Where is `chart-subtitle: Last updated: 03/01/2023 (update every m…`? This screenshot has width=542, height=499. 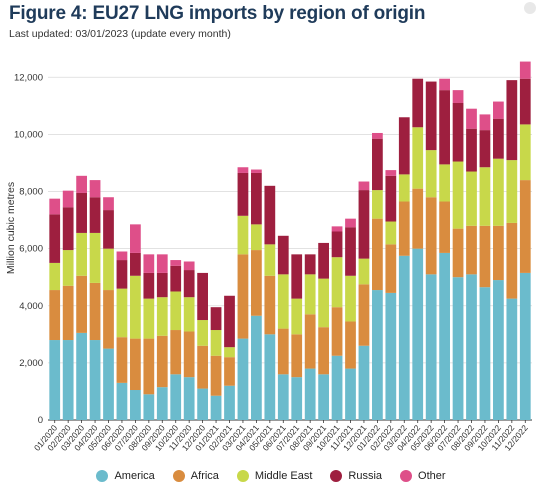
chart-subtitle: Last updated: 03/01/2023 (update every m… is located at coordinates (120, 34).